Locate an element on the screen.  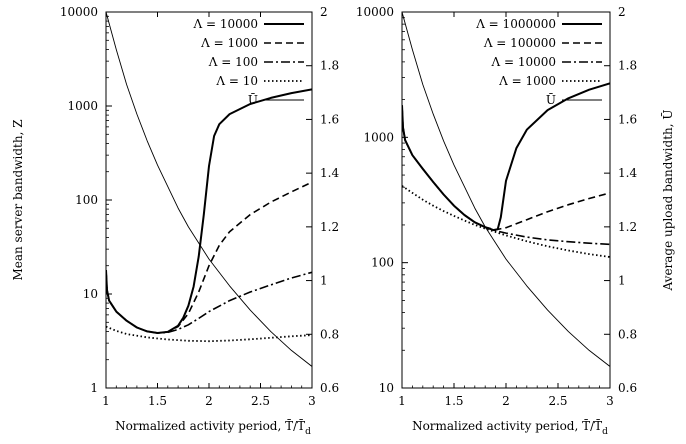
legend-label: Λ = 100 is located at coordinates (233, 62).